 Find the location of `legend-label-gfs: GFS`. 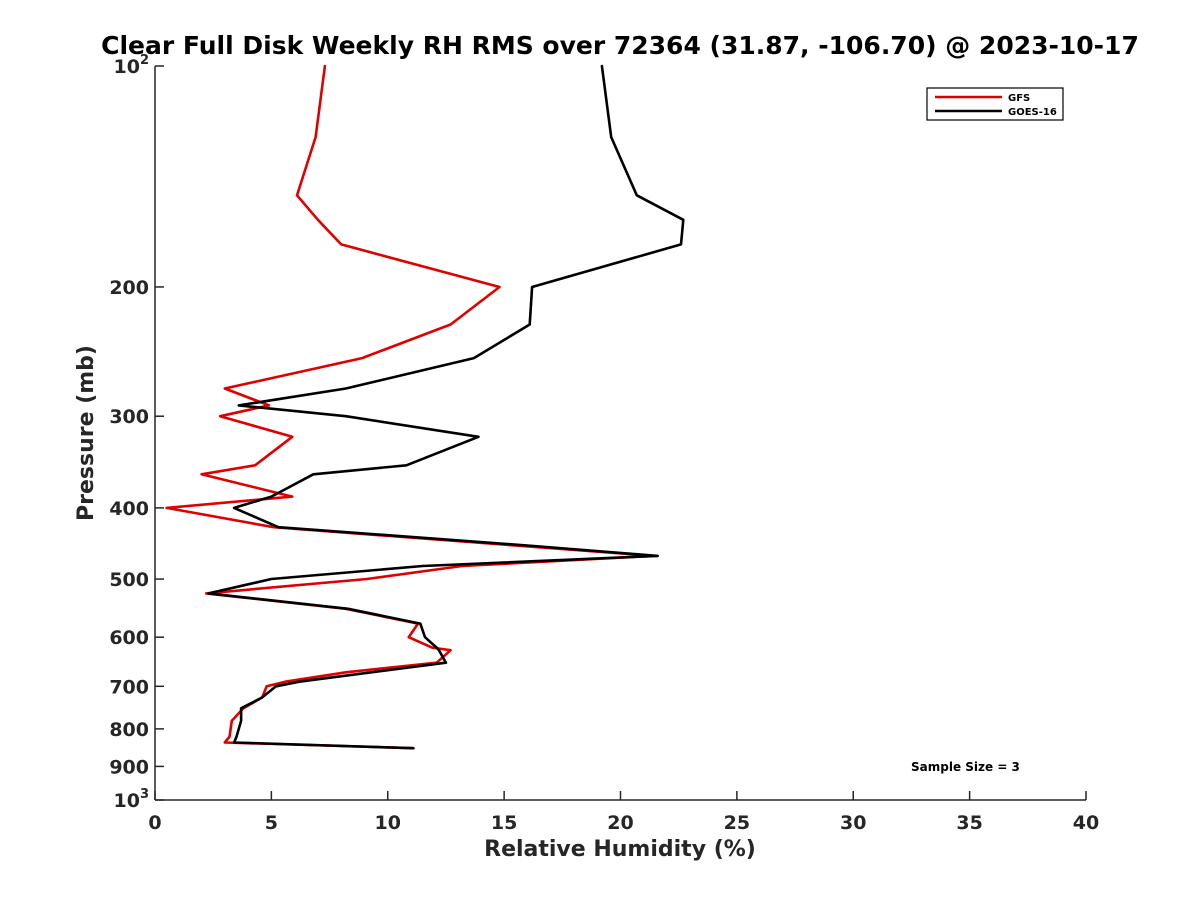

legend-label-gfs: GFS is located at coordinates (1019, 98).